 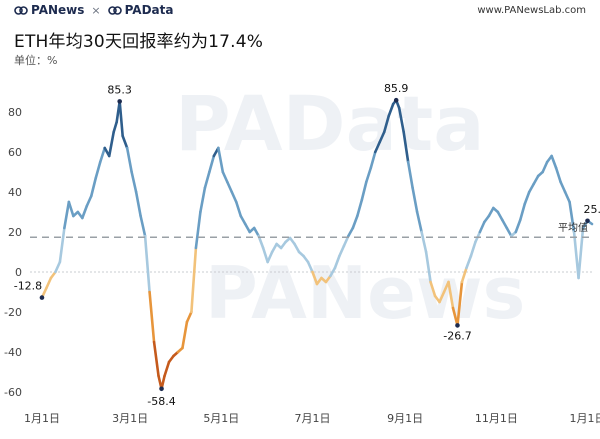 I want to click on y-tick-label: -40, so click(x=13, y=352).